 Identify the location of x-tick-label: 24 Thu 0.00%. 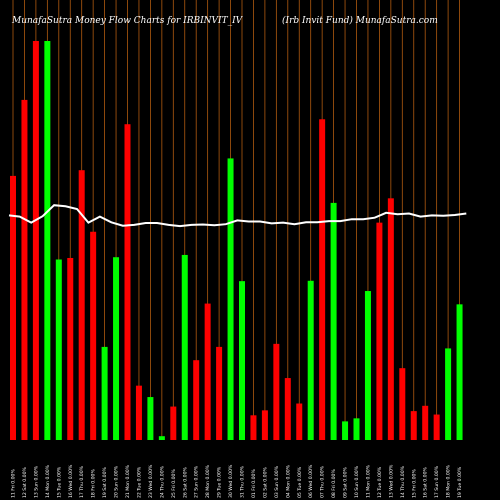
(162, 481).